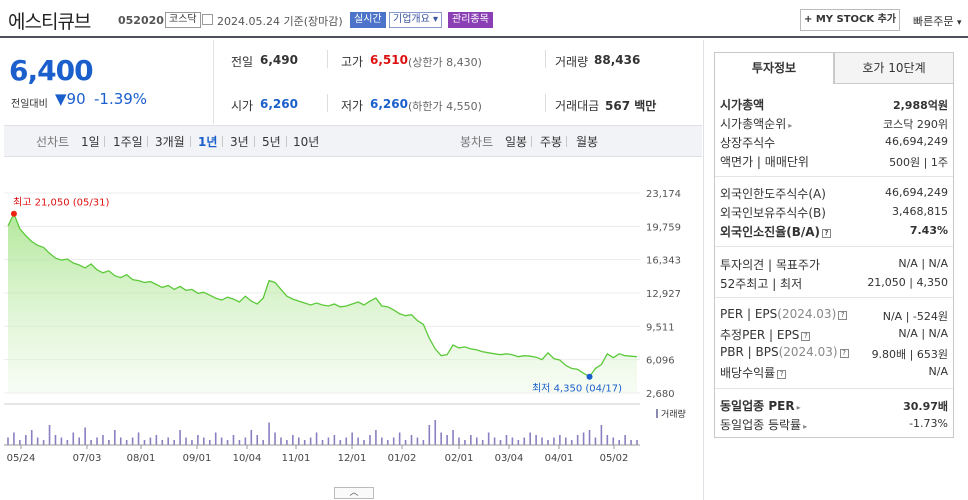 The image size is (968, 500). Describe the element at coordinates (306, 142) in the screenshot. I see `period-10y: 10년` at that location.